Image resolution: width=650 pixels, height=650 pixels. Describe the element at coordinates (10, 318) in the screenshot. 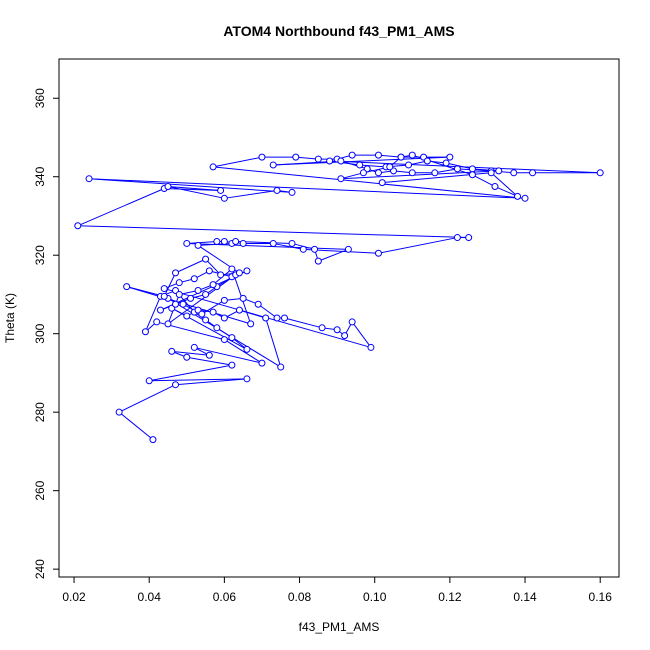

I see `y-axis-label: Theta (K)` at that location.